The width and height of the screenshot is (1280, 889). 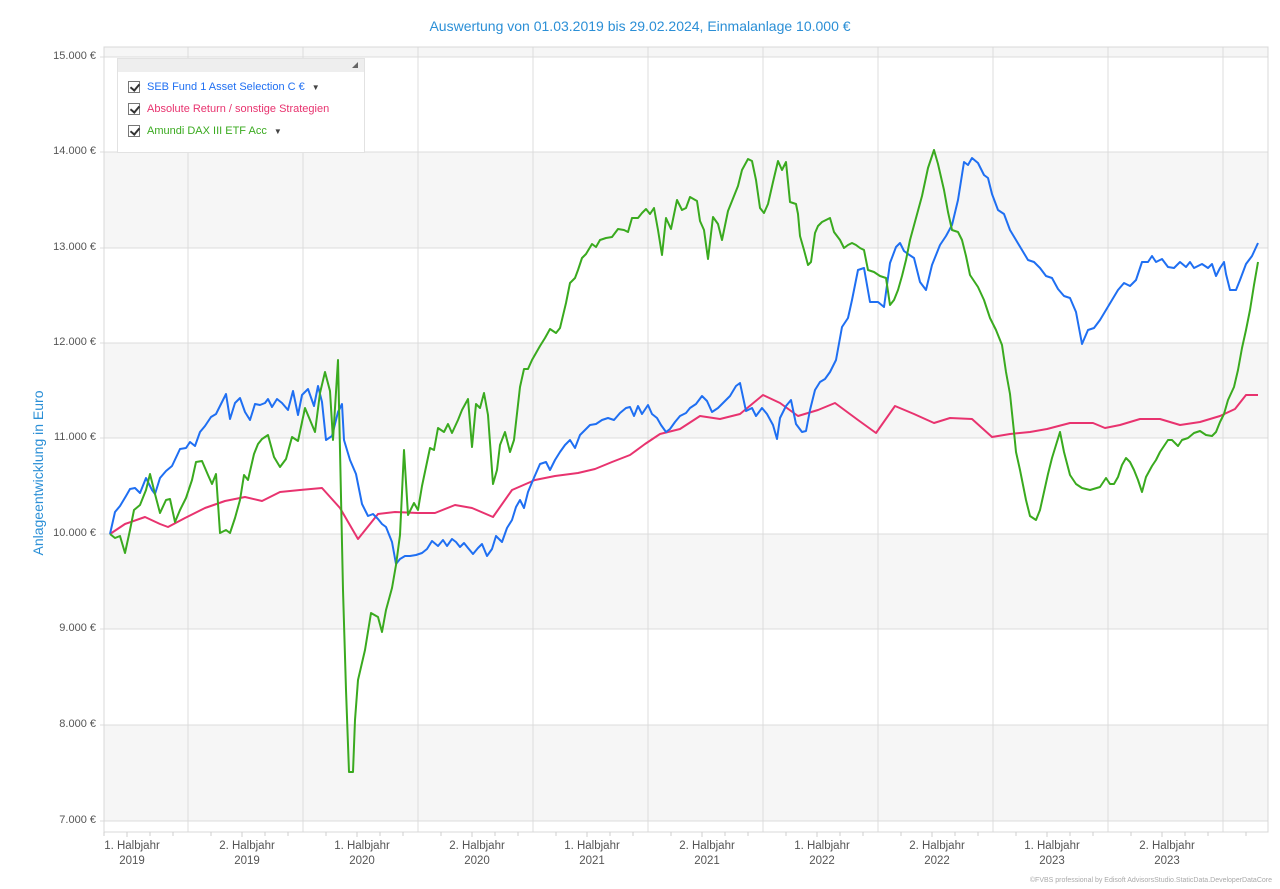 What do you see at coordinates (226, 87) in the screenshot?
I see `legend-label: SEB Fund 1 Asset Selection C €` at bounding box center [226, 87].